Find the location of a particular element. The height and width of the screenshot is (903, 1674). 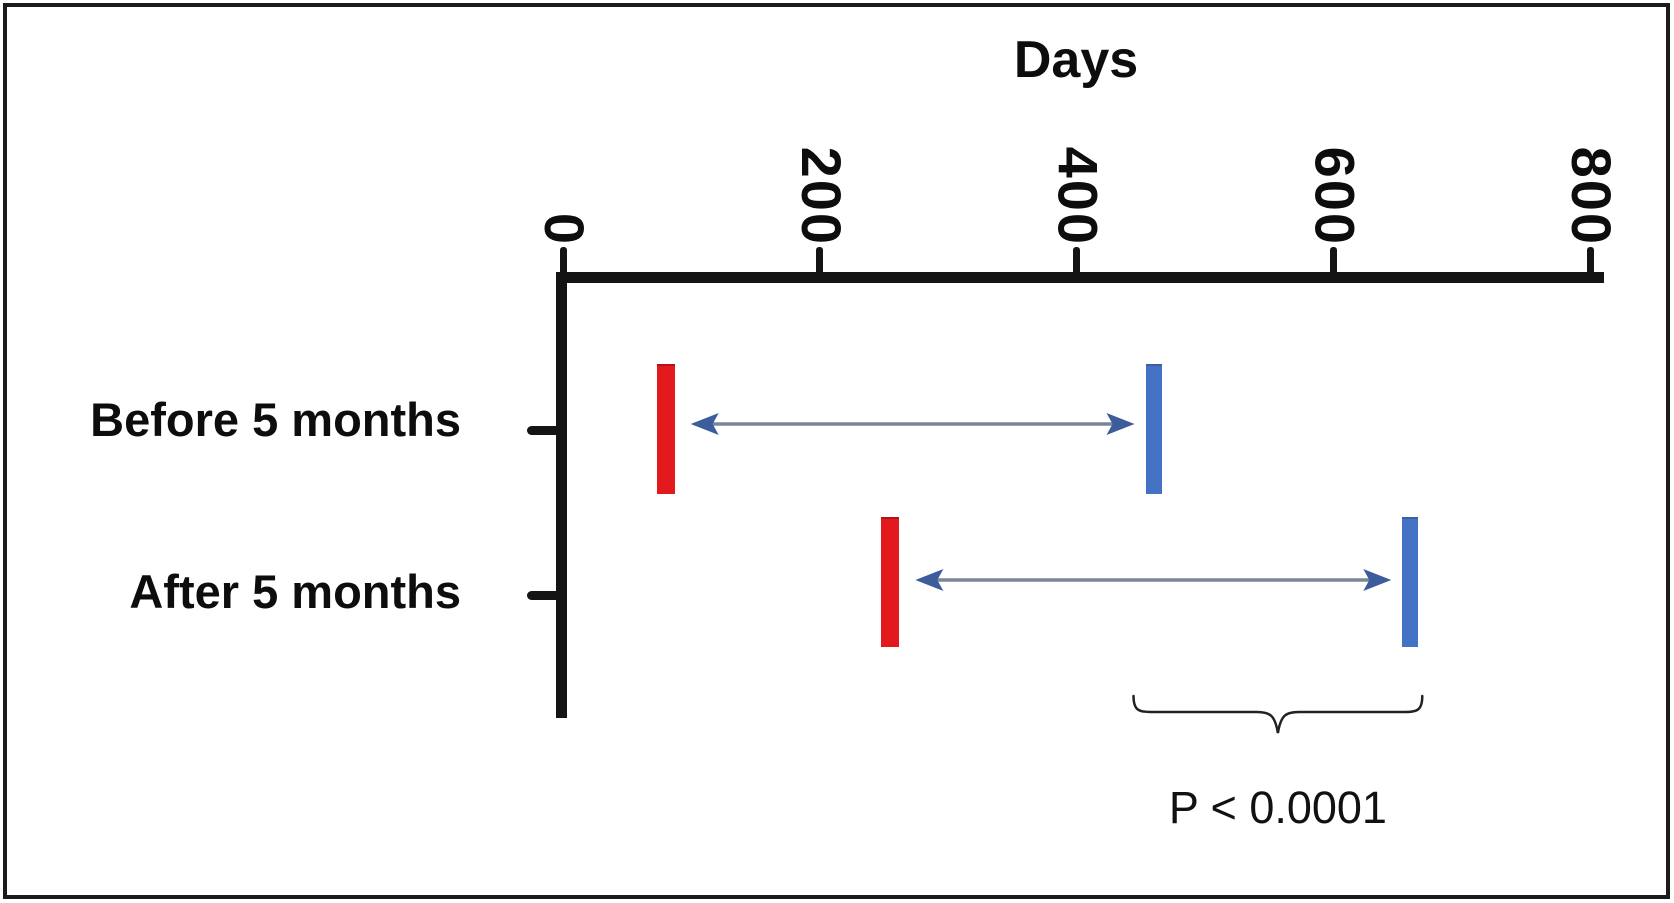

range-arrow-after is located at coordinates (1153, 580).